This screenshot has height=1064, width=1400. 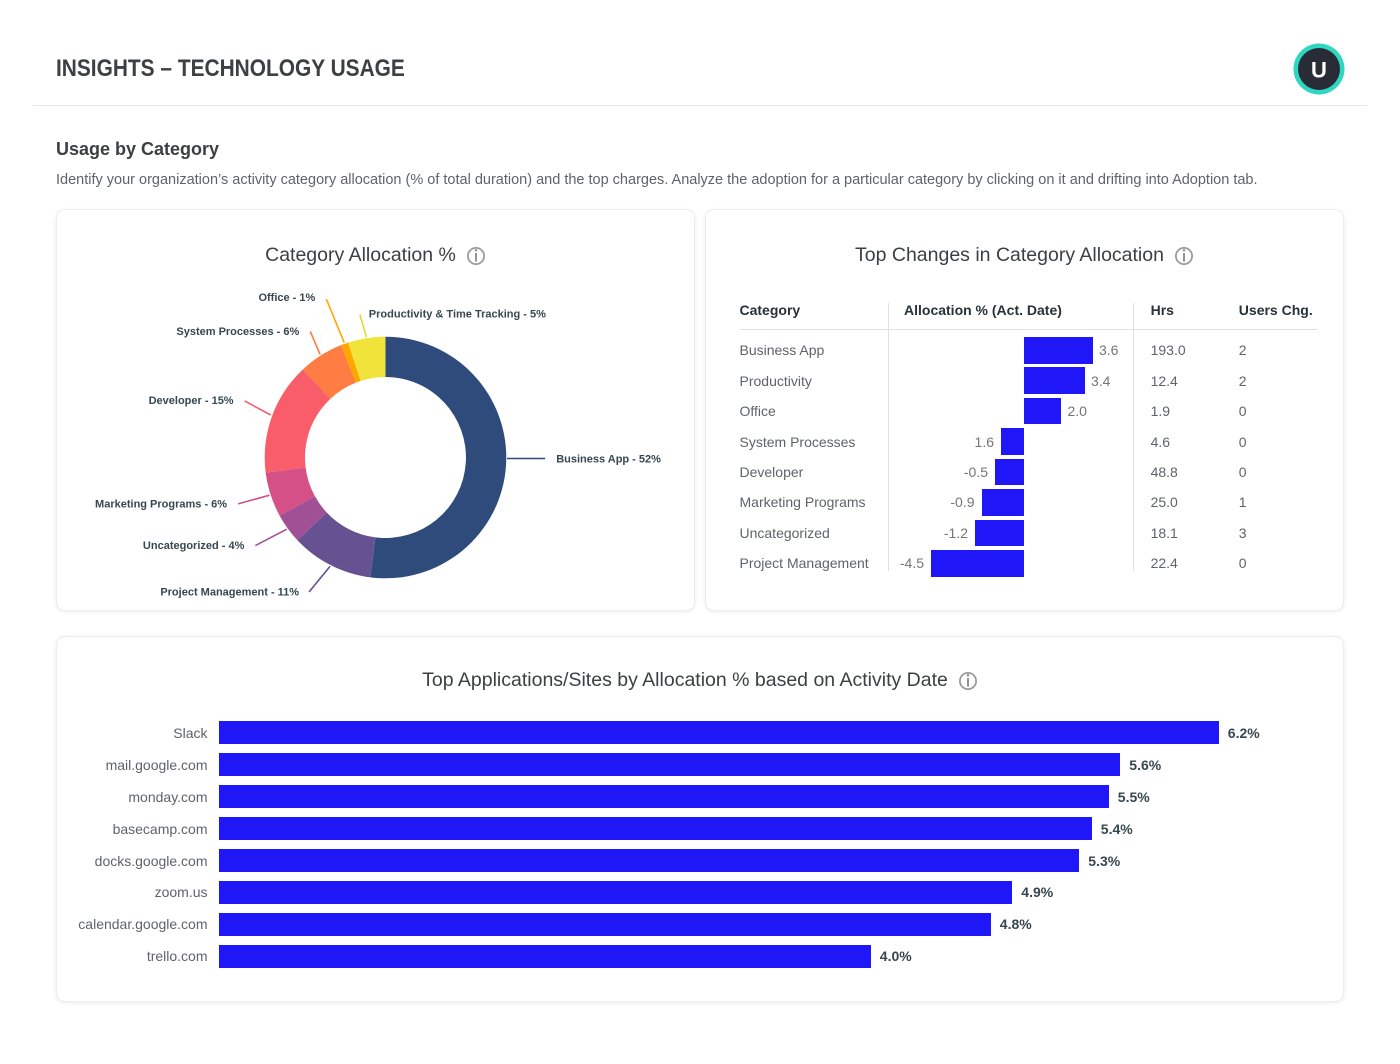 What do you see at coordinates (286, 298) in the screenshot?
I see `svg-text: Office - 1%` at bounding box center [286, 298].